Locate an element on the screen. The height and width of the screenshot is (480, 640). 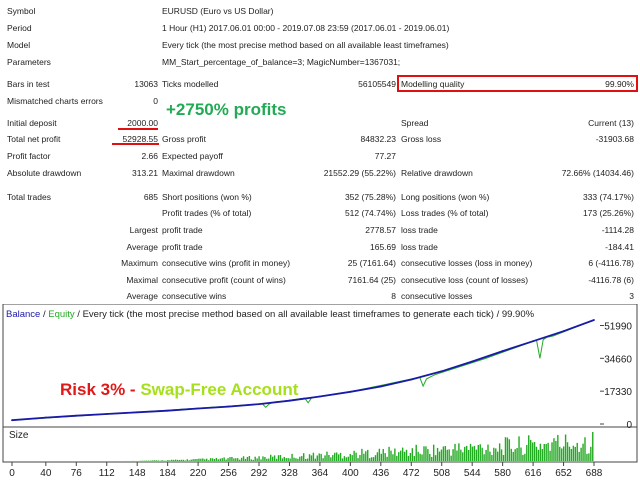
x-tick-label: 220 is located at coordinates (198, 473).